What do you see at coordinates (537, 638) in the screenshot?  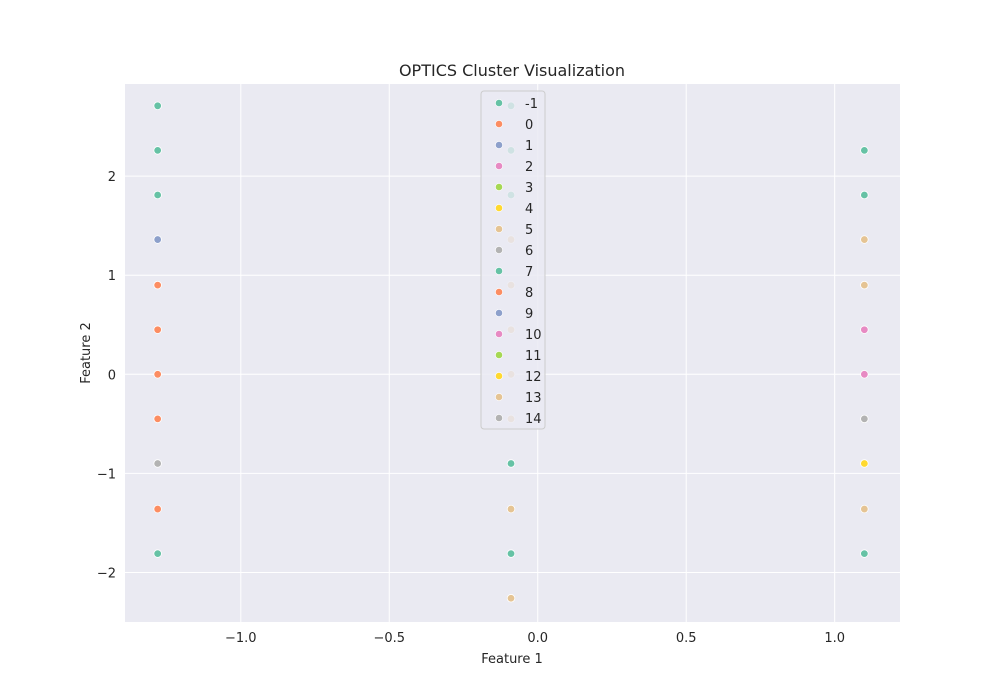 I see `x-tick-label: 0.0` at bounding box center [537, 638].